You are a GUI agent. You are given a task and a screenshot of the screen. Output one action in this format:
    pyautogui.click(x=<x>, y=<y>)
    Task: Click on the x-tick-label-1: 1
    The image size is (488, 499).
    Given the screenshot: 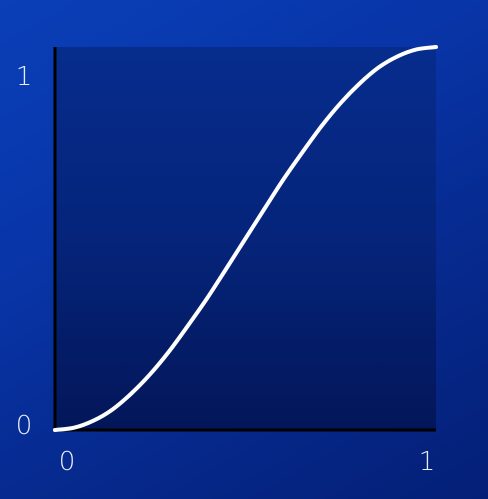 What is the action you would take?
    pyautogui.click(x=427, y=462)
    